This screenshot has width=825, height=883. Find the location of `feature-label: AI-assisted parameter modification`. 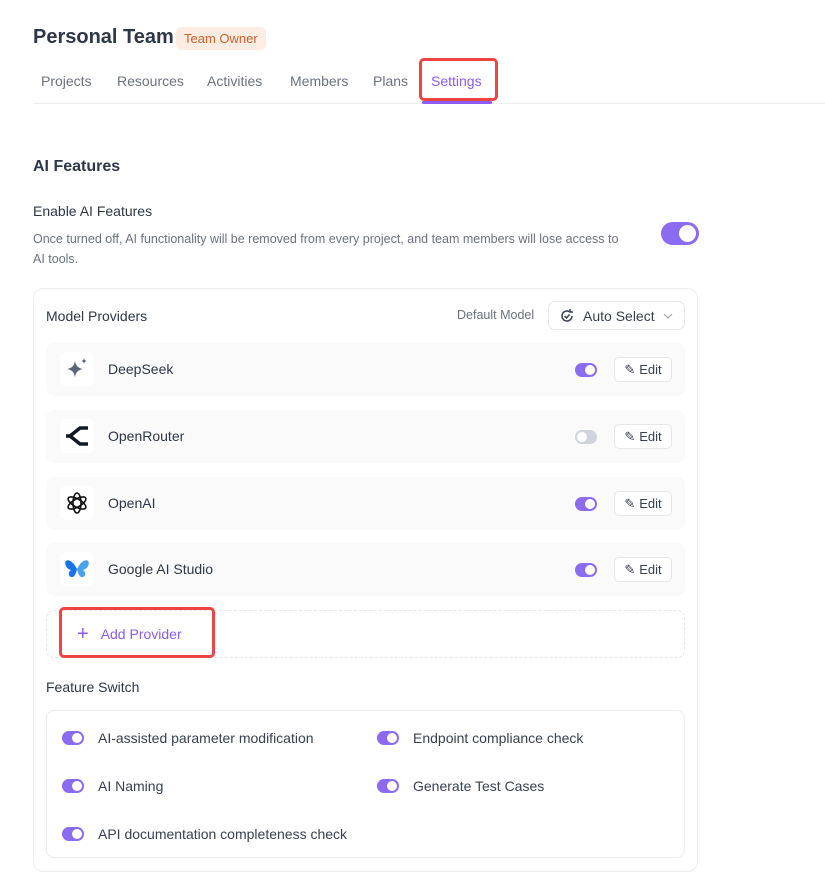

feature-label: AI-assisted parameter modification is located at coordinates (206, 738).